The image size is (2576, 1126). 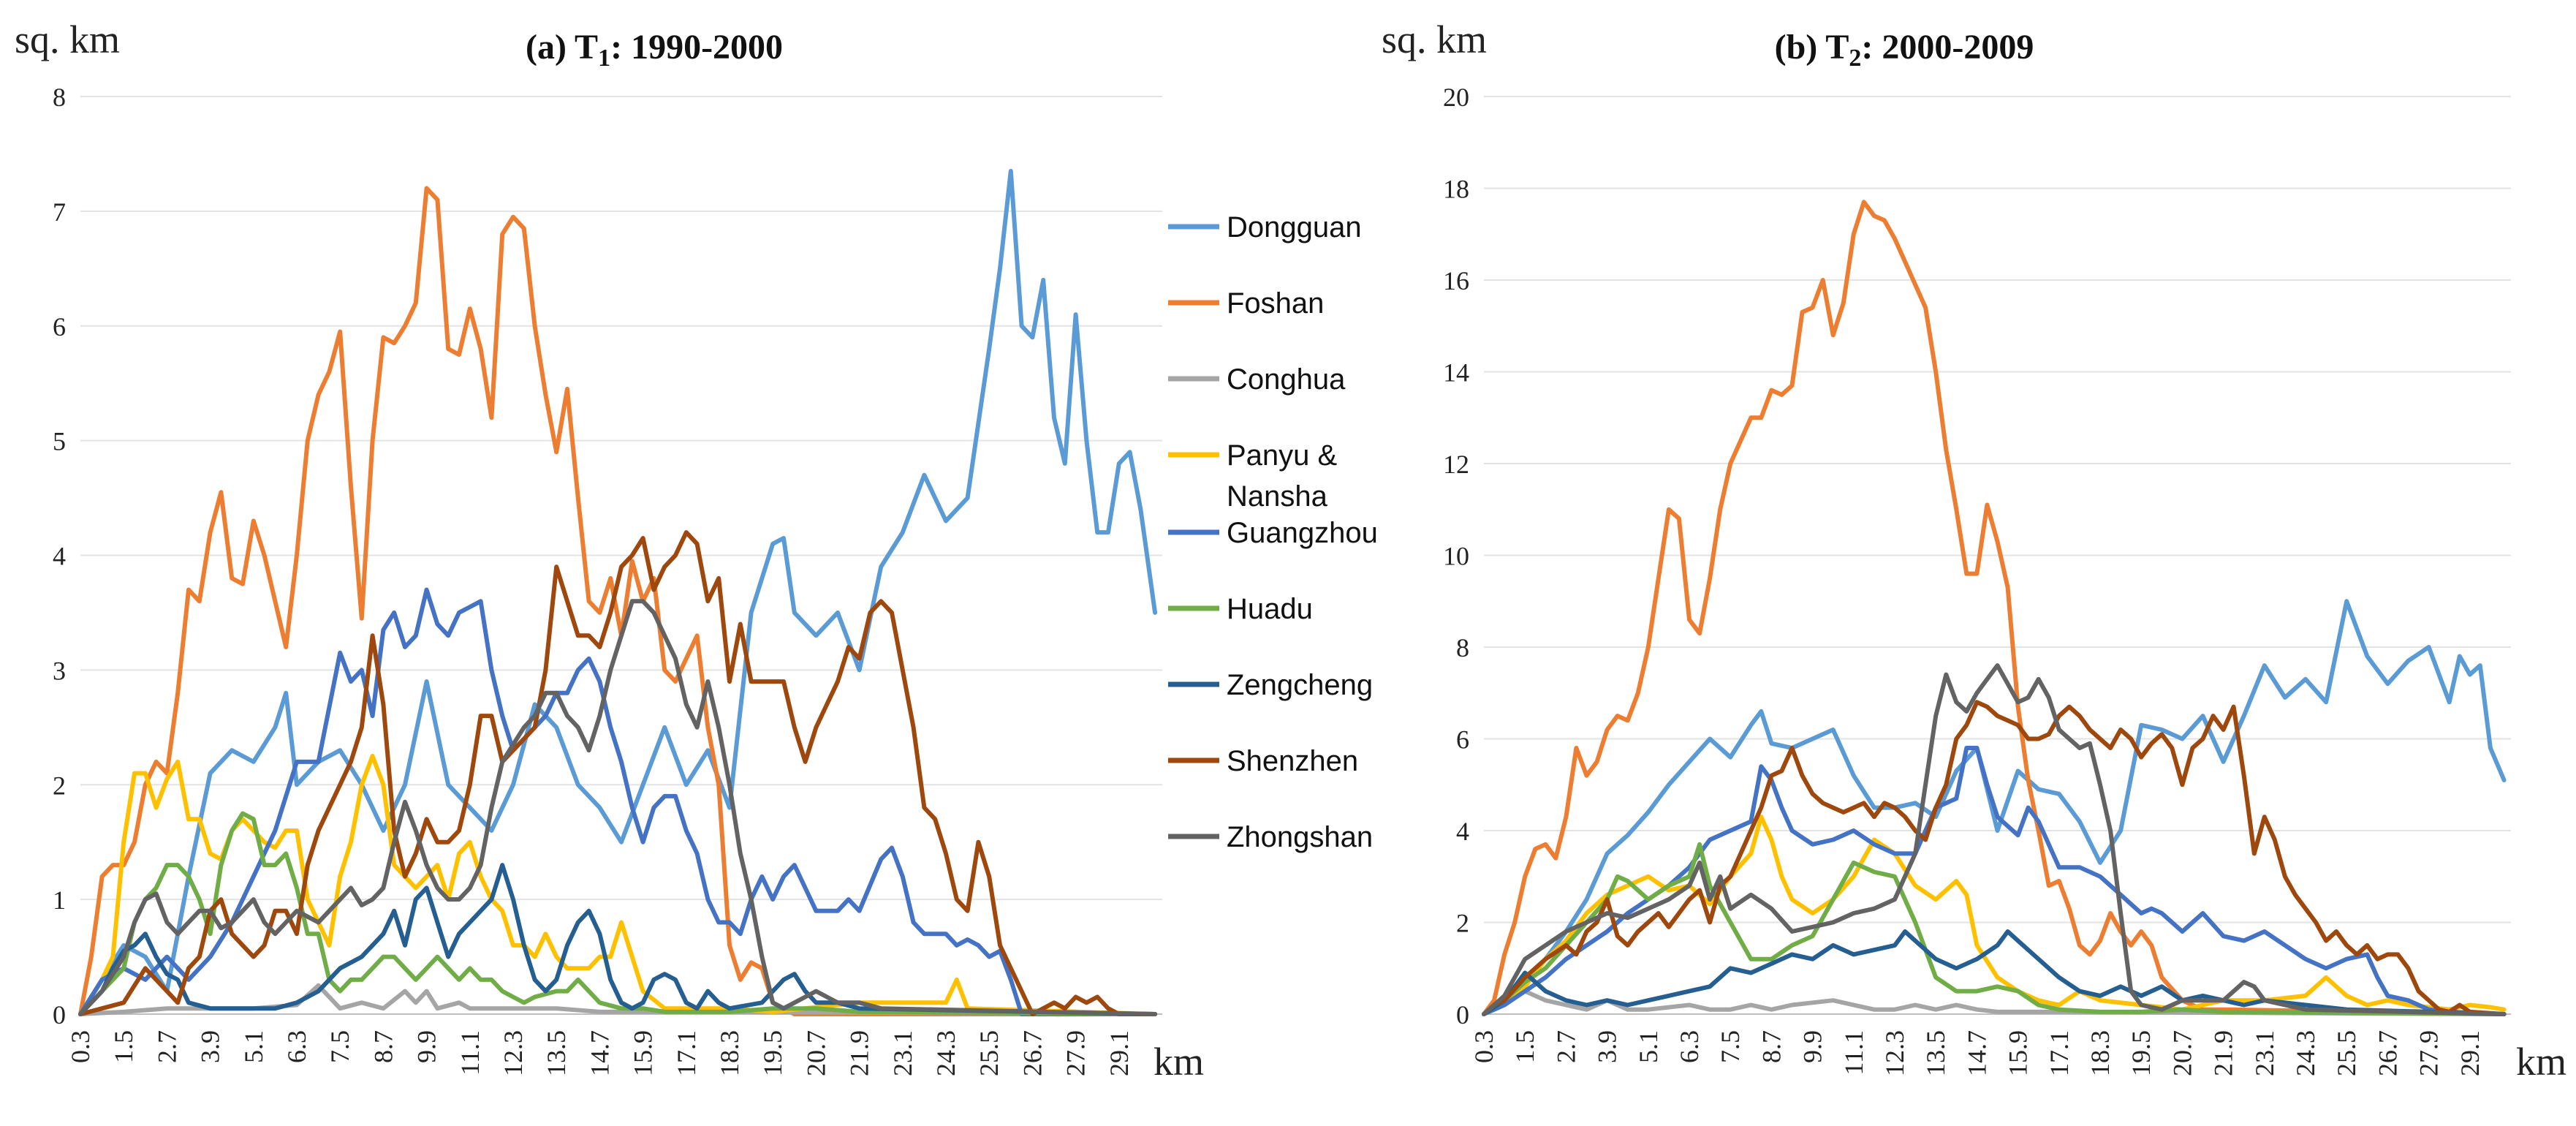 What do you see at coordinates (1904, 50) in the screenshot?
I see `panel-b-title: (b) T2: 2000-2009` at bounding box center [1904, 50].